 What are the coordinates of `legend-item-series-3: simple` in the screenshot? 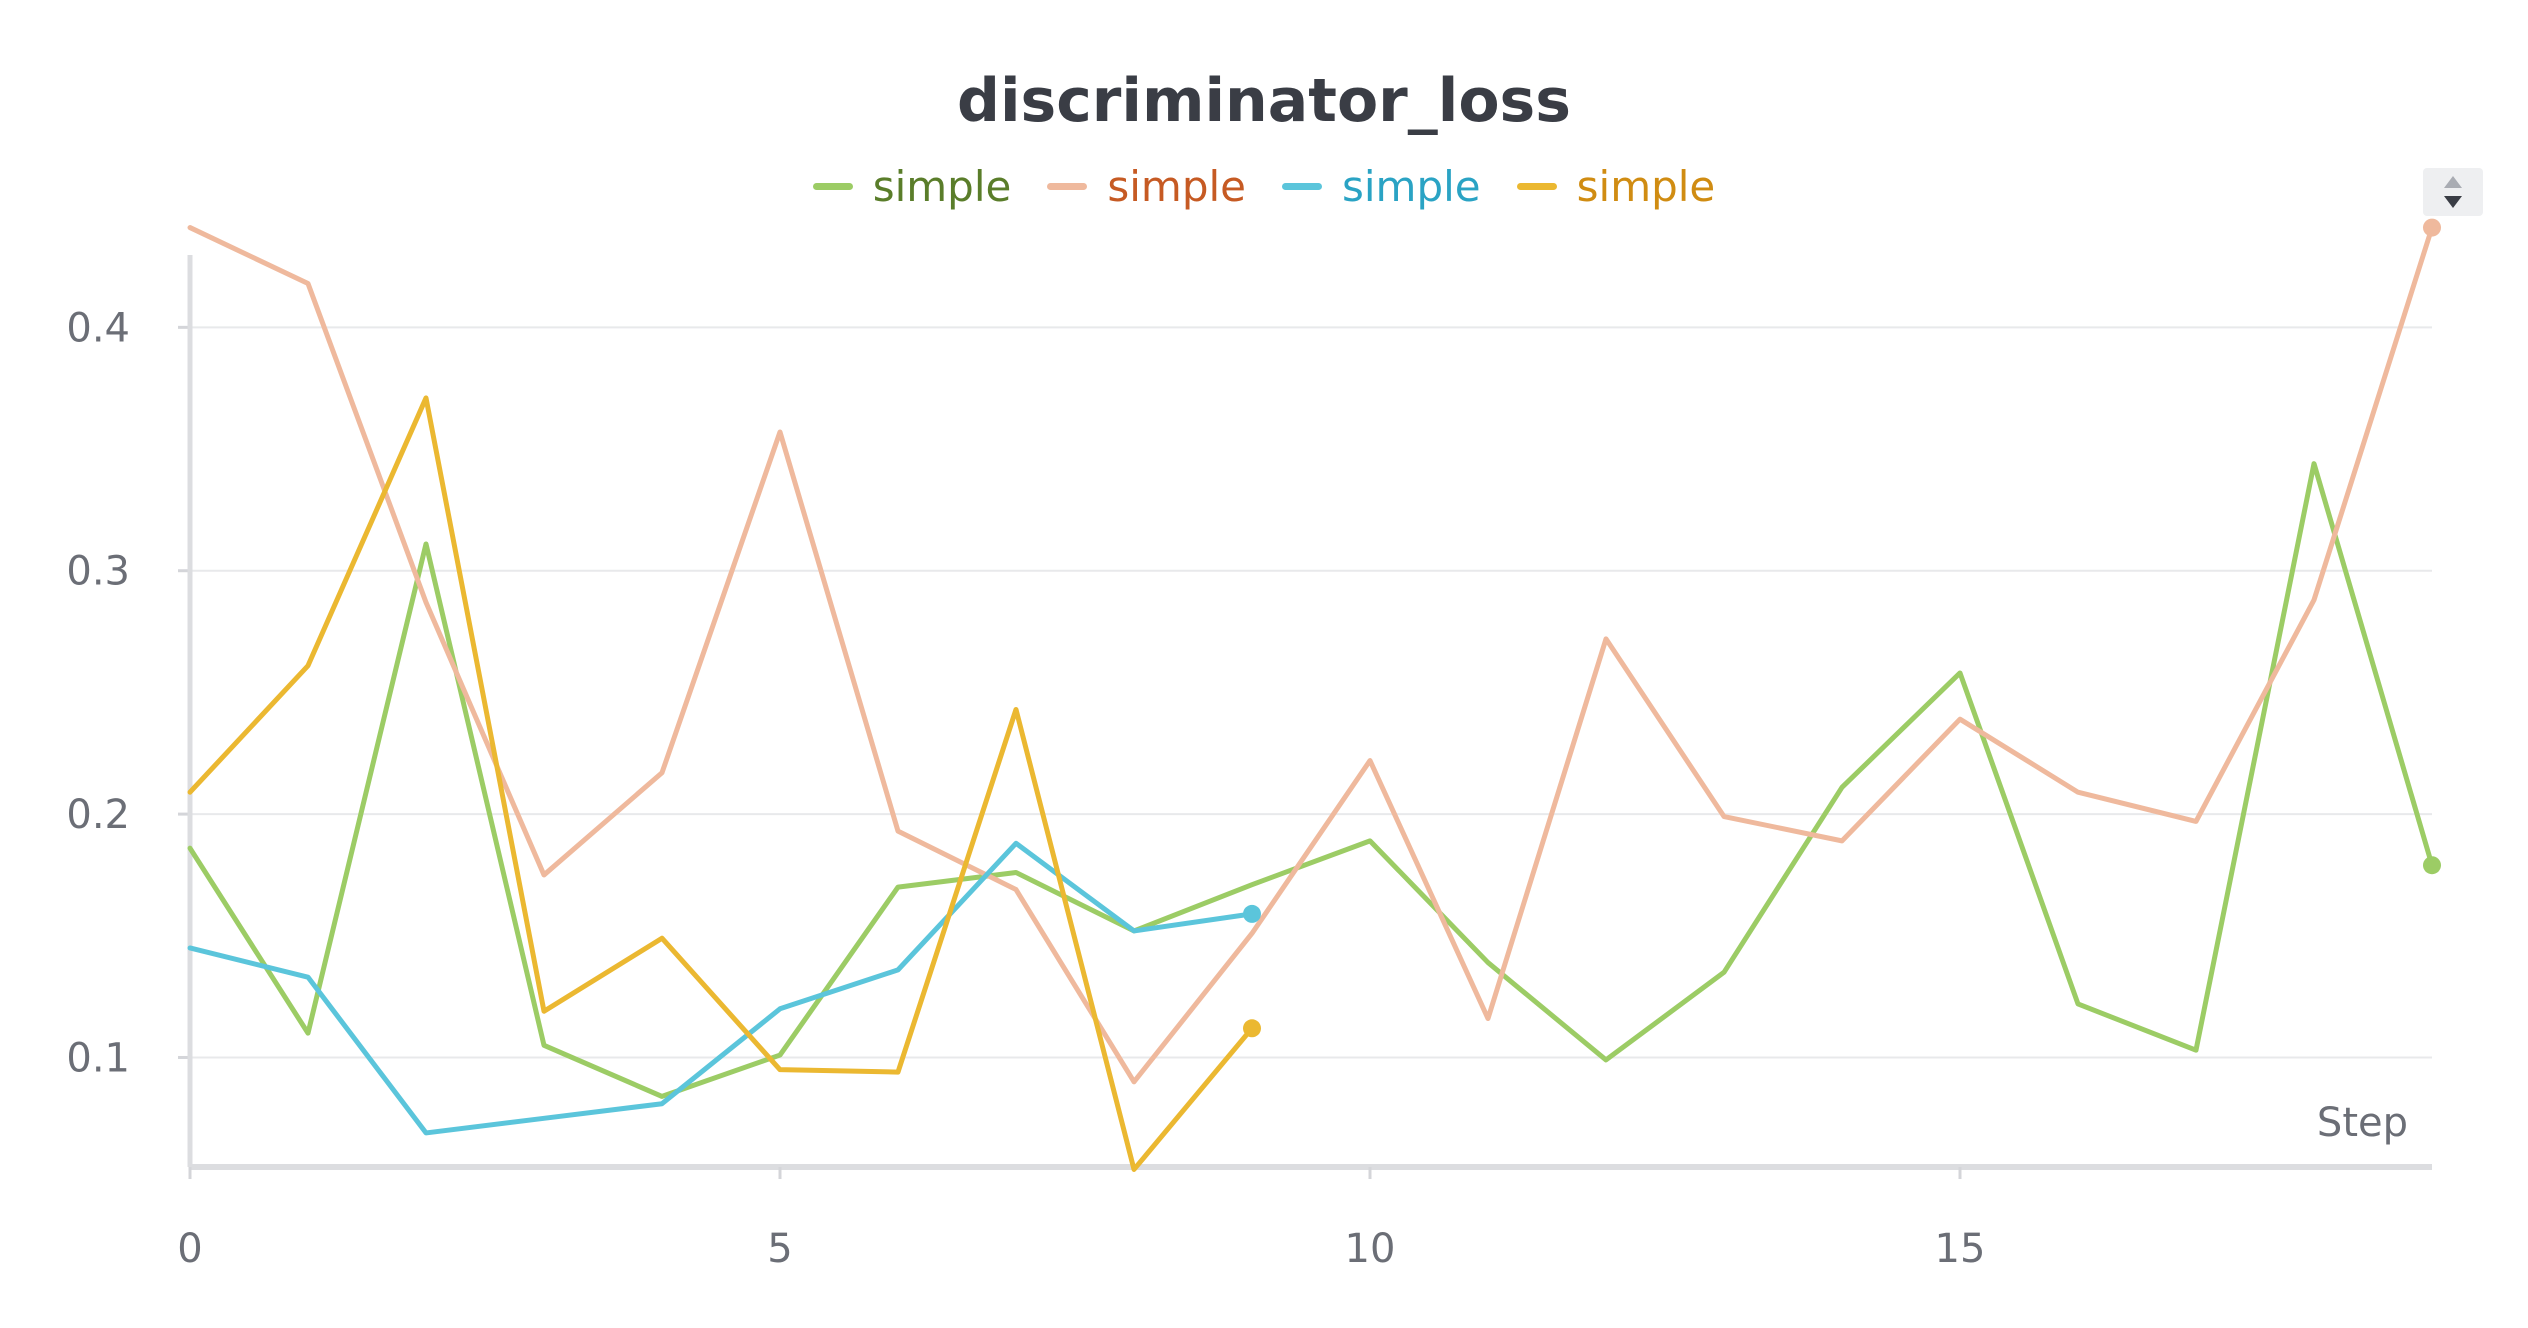 It's located at (1381, 186).